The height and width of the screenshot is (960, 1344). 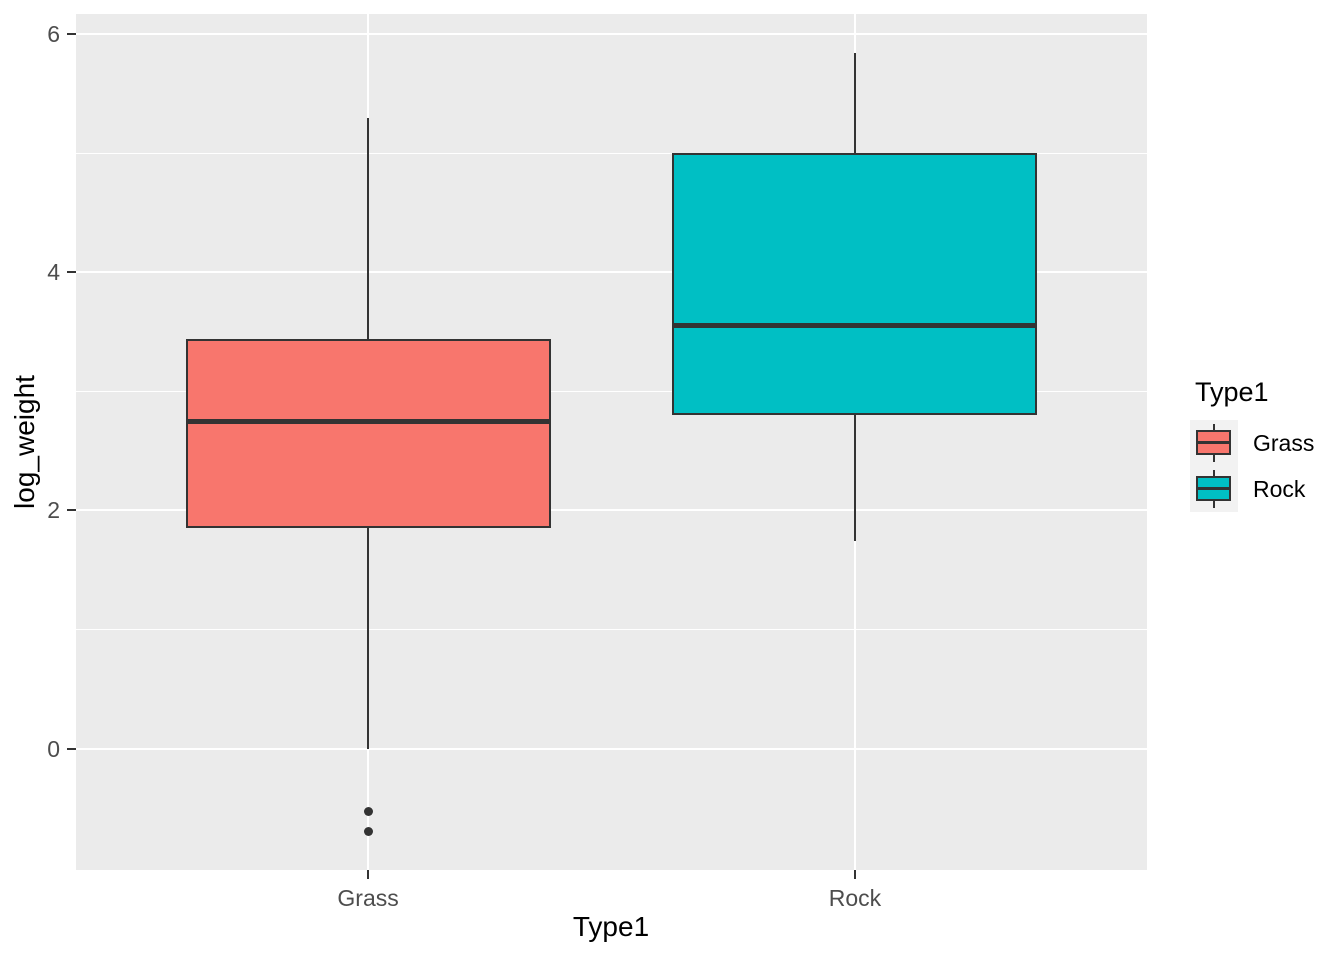 What do you see at coordinates (855, 103) in the screenshot?
I see `upper-whisker-rock` at bounding box center [855, 103].